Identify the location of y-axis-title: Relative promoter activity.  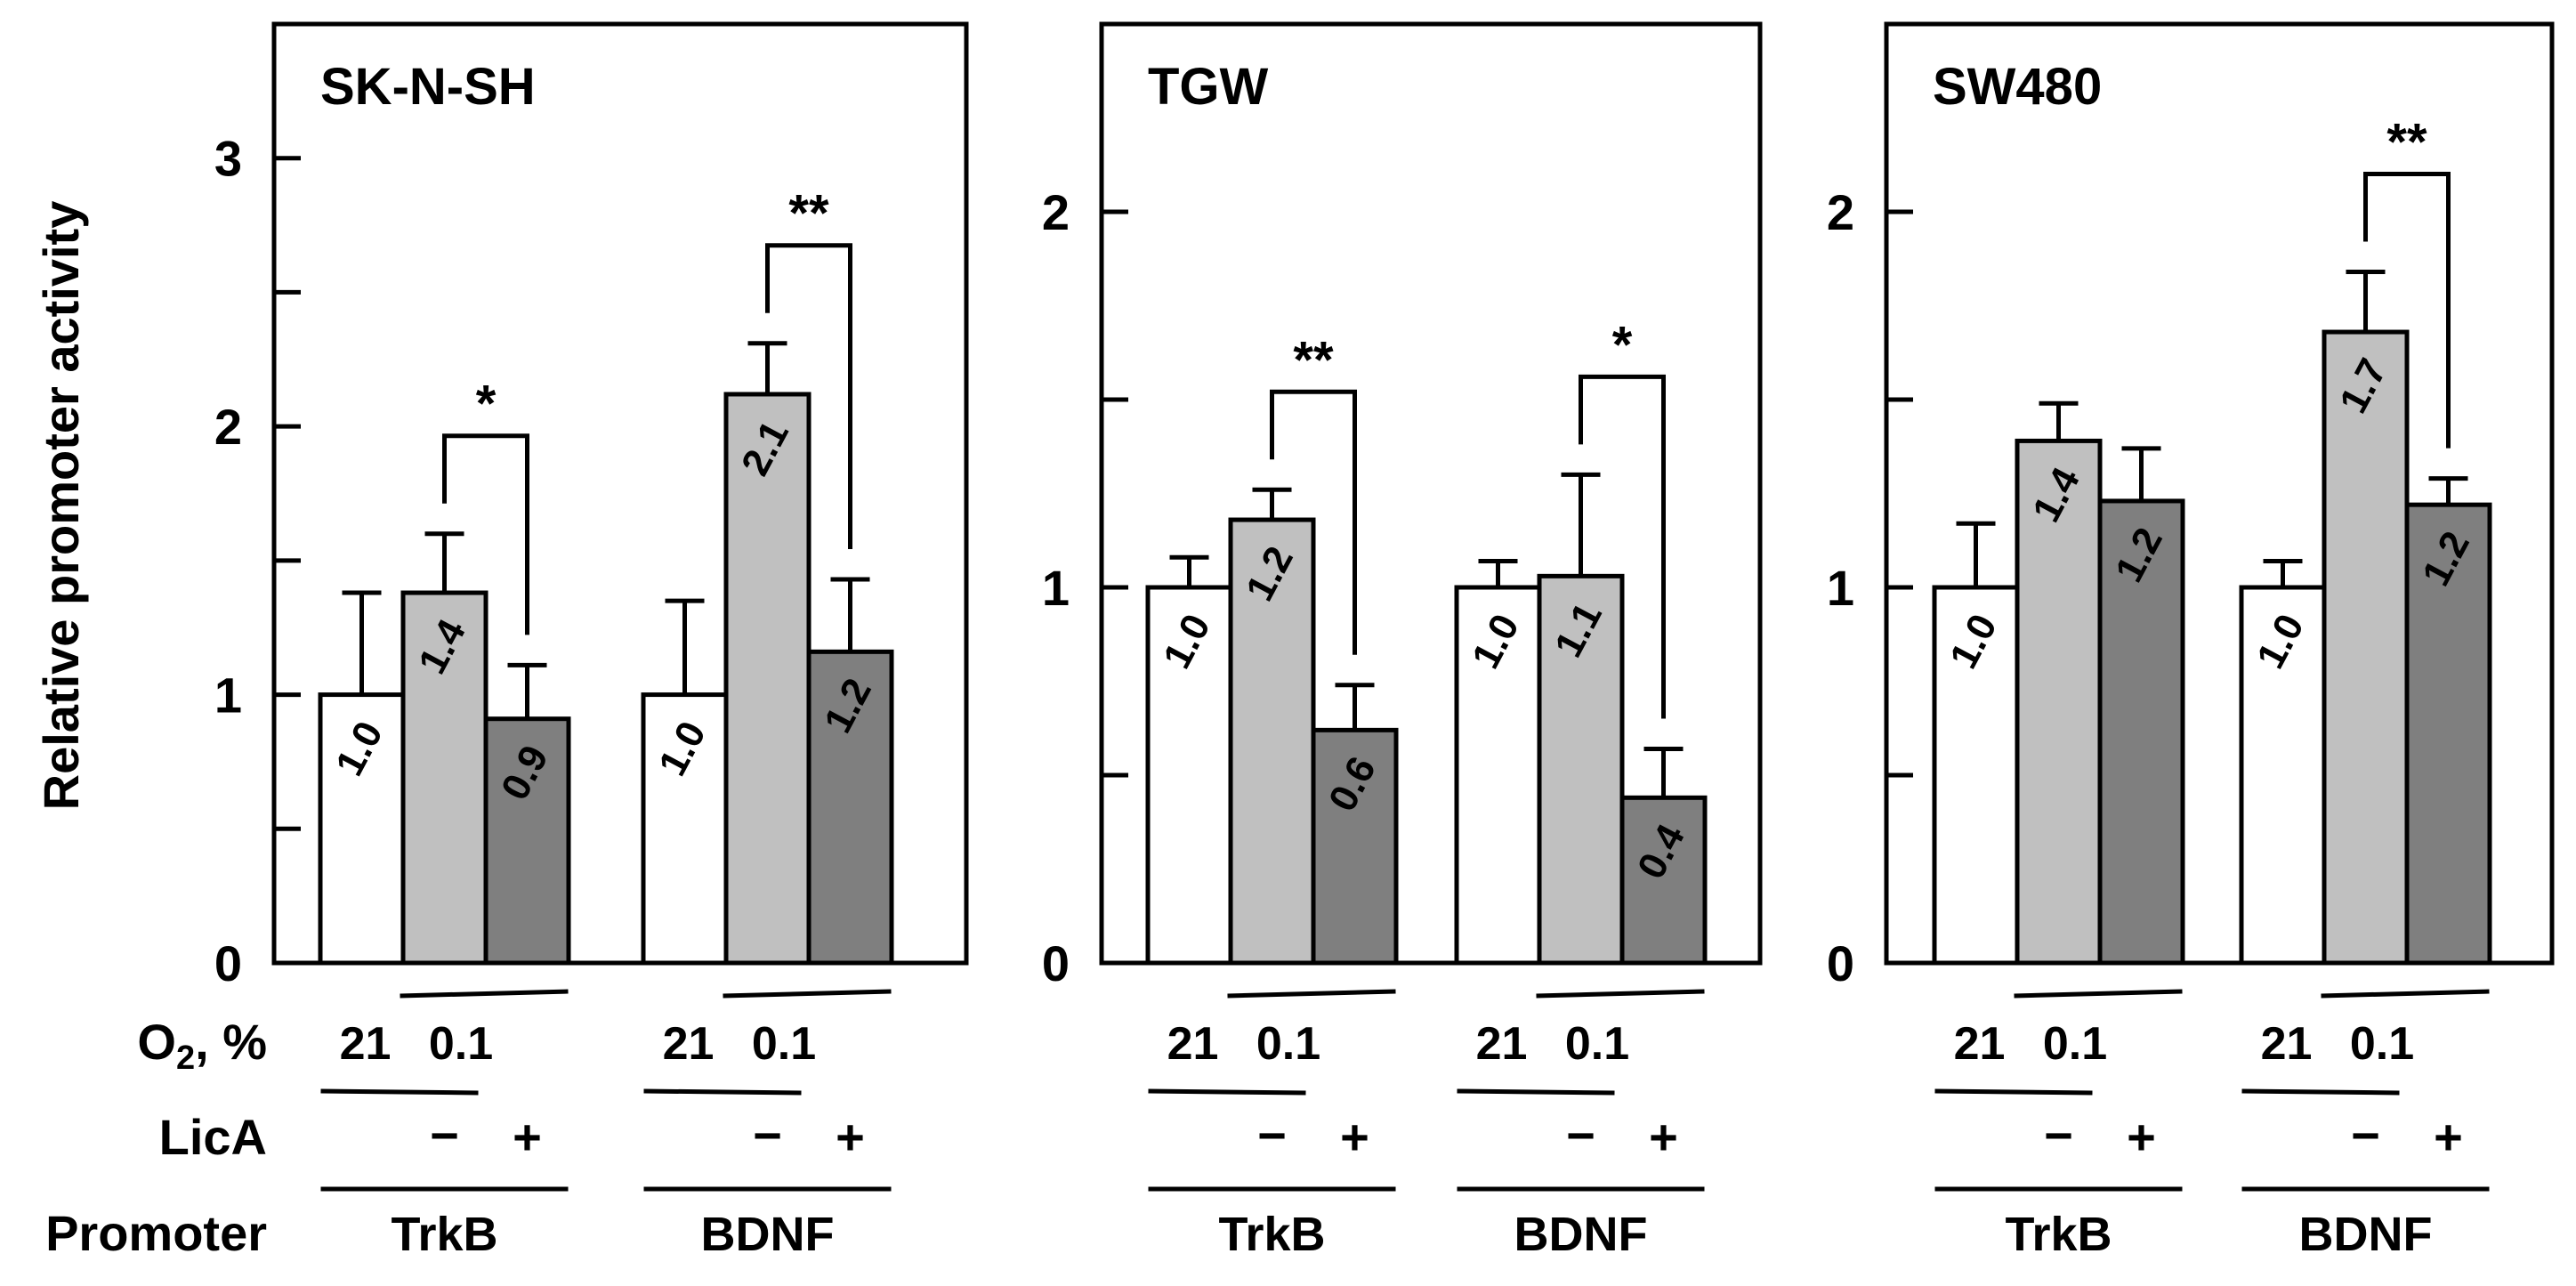
(61, 506).